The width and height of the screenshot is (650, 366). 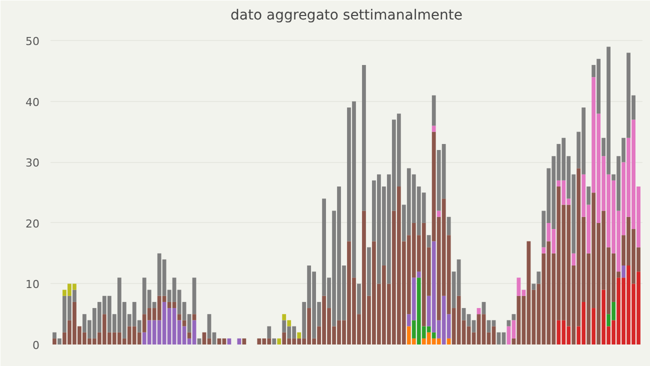 I want to click on y-tick-label: 20, so click(x=33, y=223).